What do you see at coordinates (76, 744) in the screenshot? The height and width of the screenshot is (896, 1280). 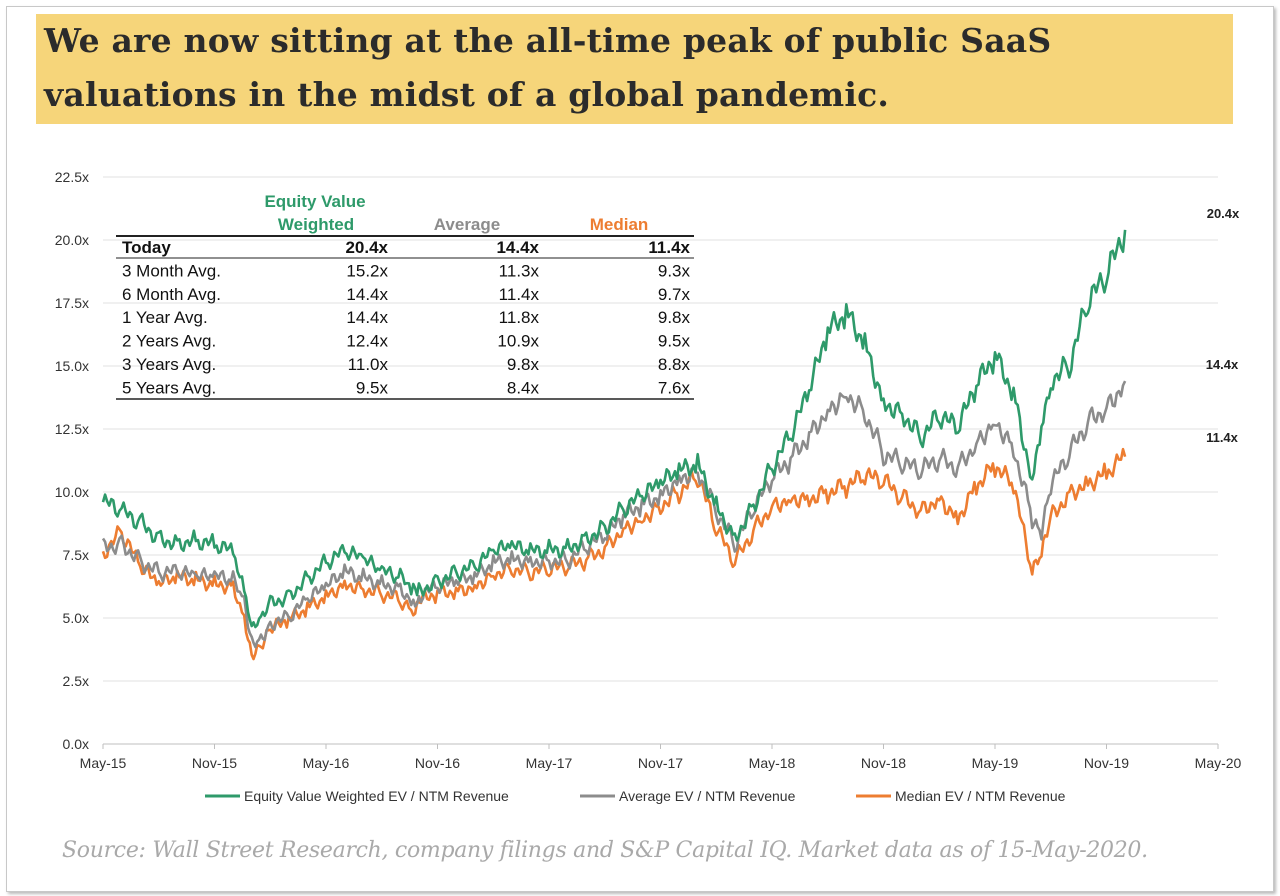 I see `y-tick-label: 0.0x` at bounding box center [76, 744].